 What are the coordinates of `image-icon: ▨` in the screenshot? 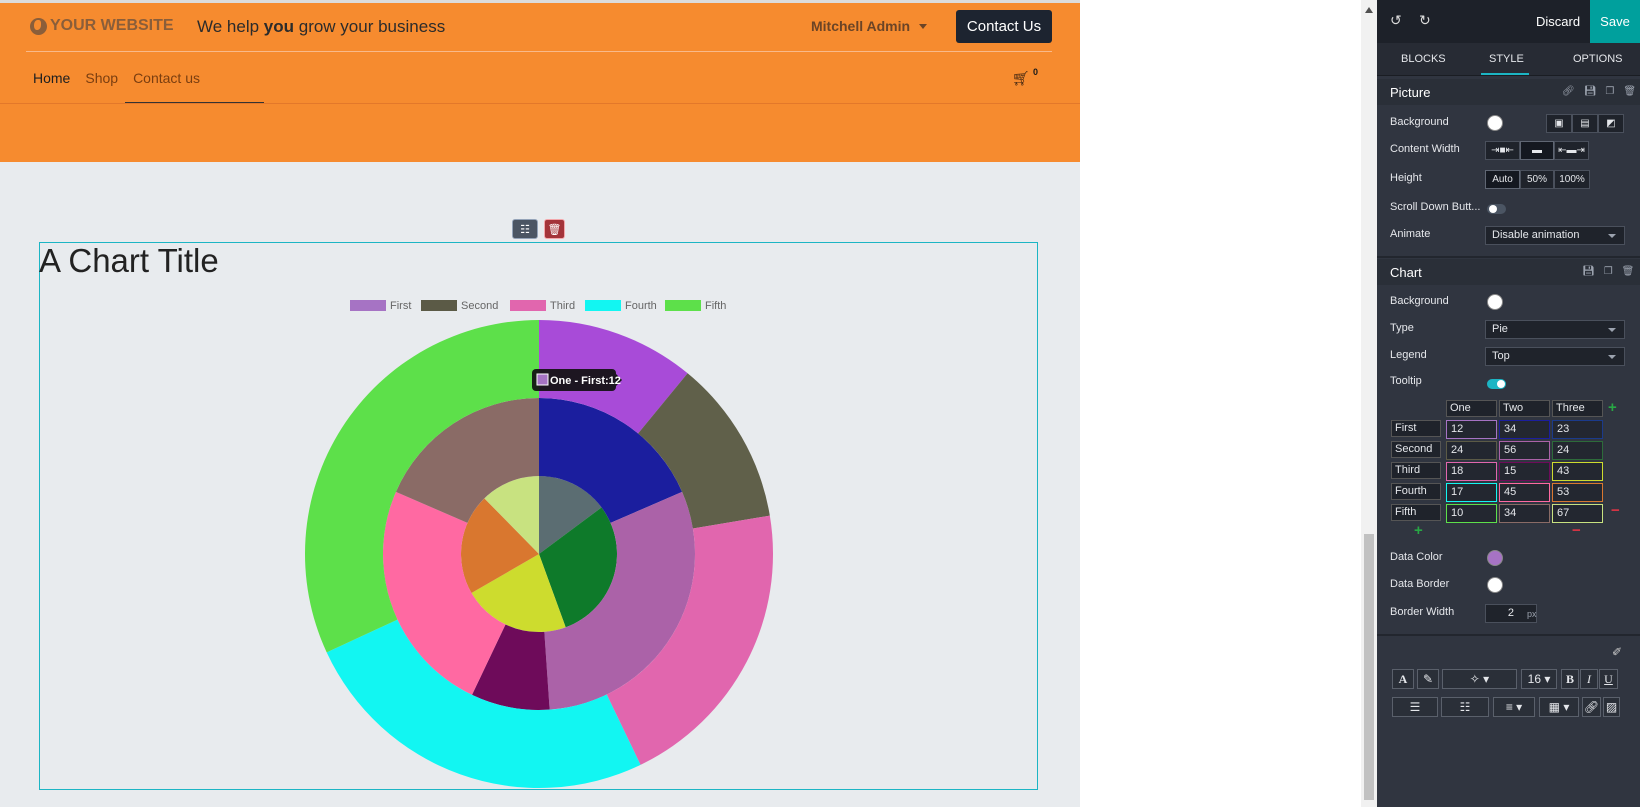 It's located at (1611, 707).